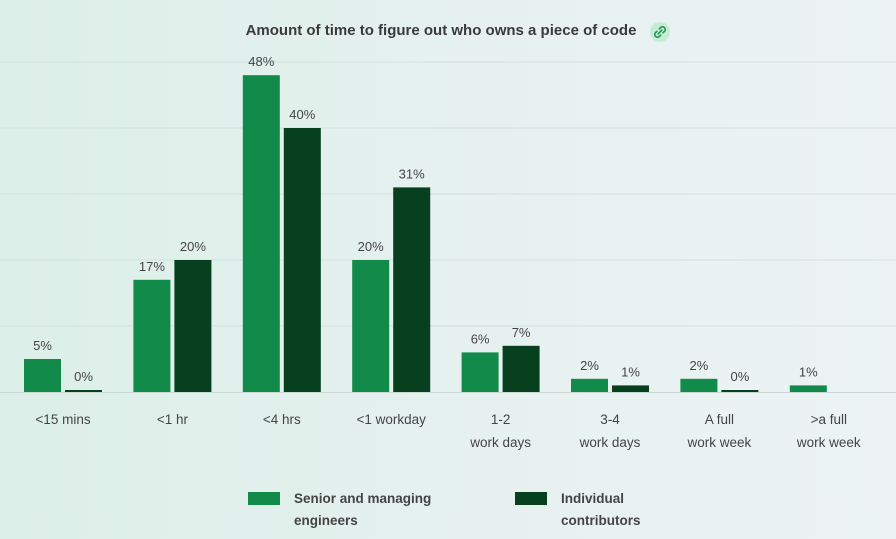 The image size is (896, 539). I want to click on category-label: >a full, so click(829, 419).